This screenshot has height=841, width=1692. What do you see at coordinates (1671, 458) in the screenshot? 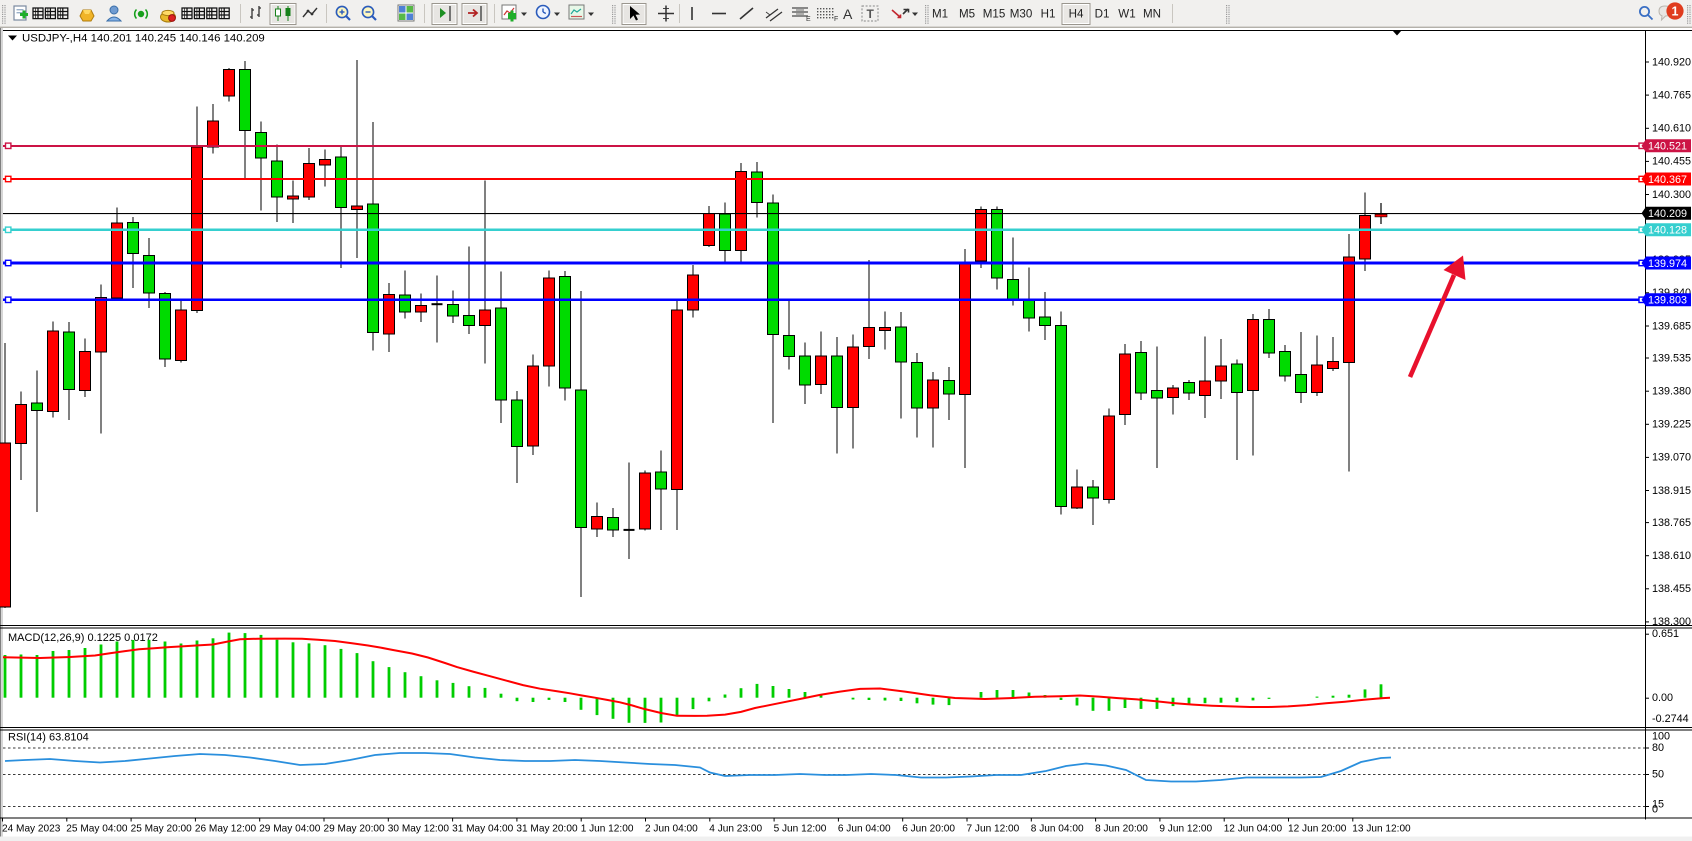
I see `svg-text: 139.070` at bounding box center [1671, 458].